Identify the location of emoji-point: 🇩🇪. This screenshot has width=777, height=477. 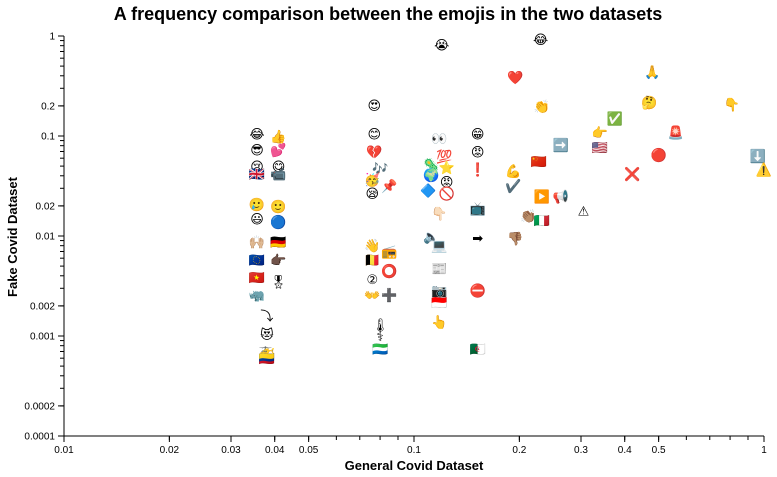
(278, 243).